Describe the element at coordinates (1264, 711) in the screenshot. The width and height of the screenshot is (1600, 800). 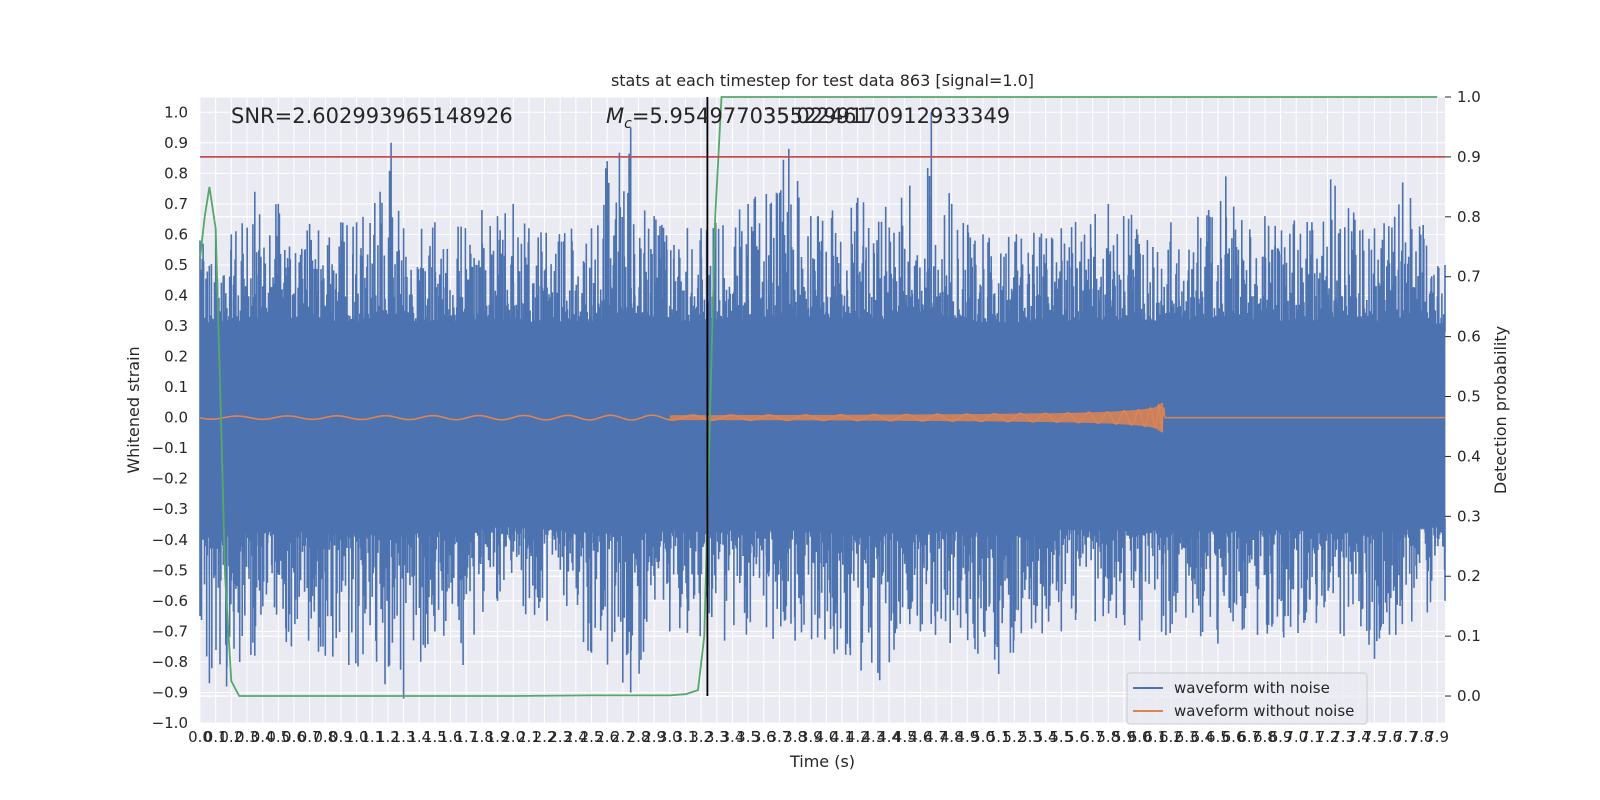
I see `legend-label-without-noise: waveform without noise` at that location.